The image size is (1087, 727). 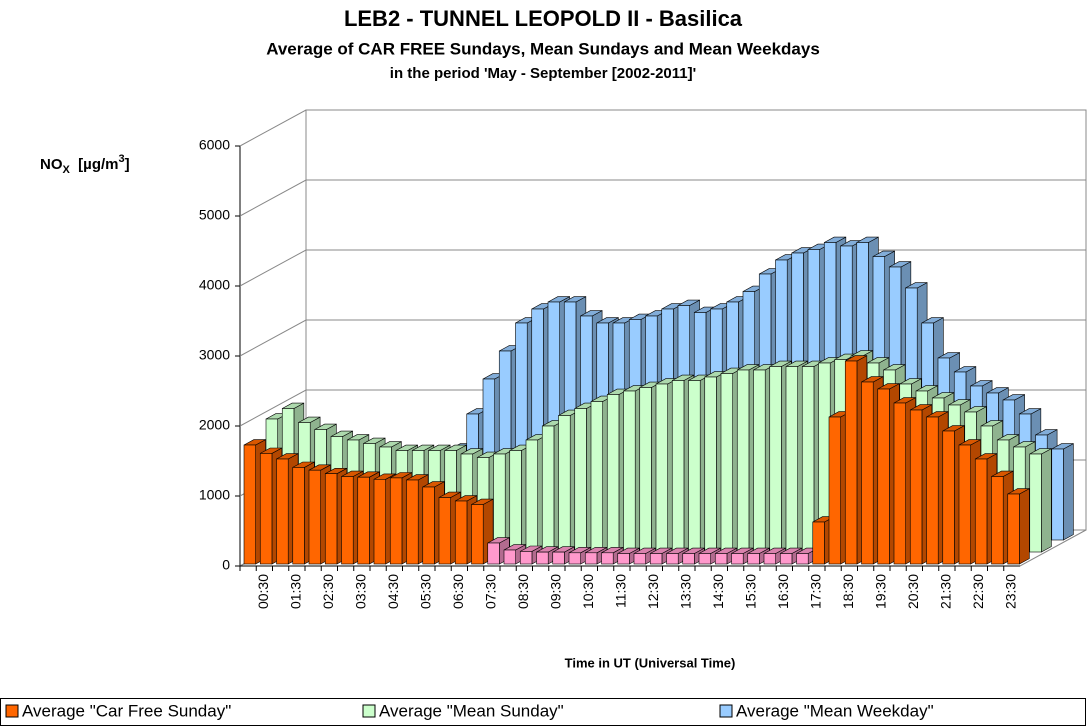 I want to click on x-tick-label: 12:30, so click(x=653, y=591).